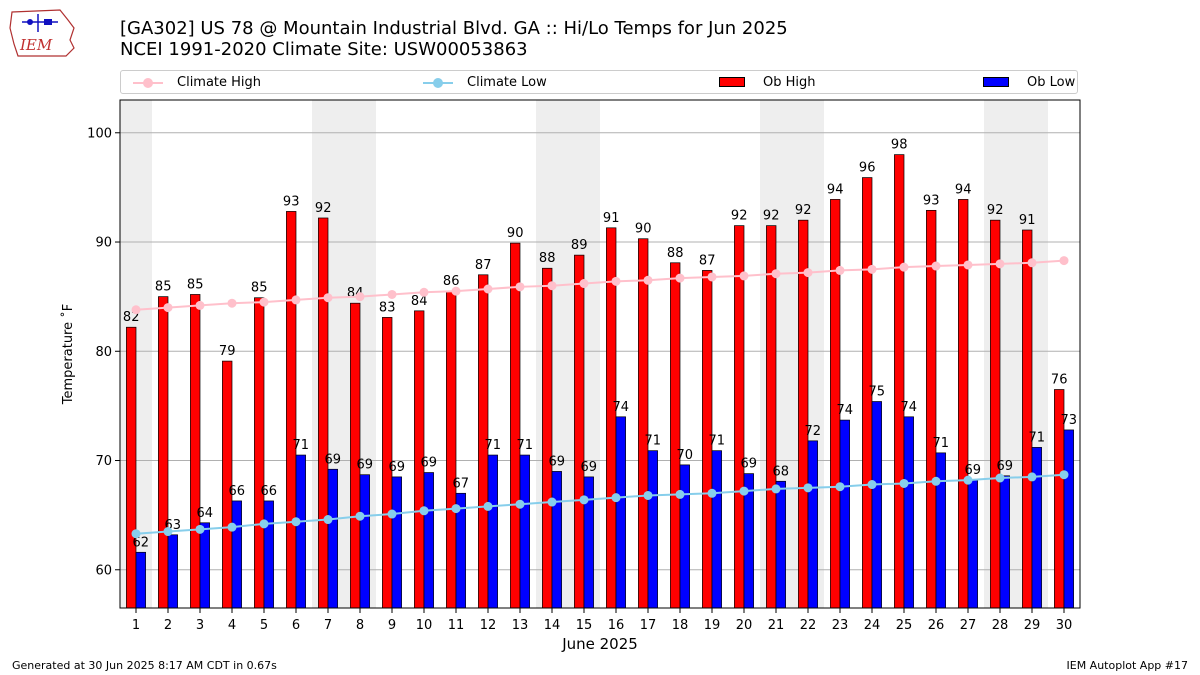 This screenshot has height=675, width=1200. Describe the element at coordinates (36, 45) in the screenshot. I see `logo-text: IEM` at that location.